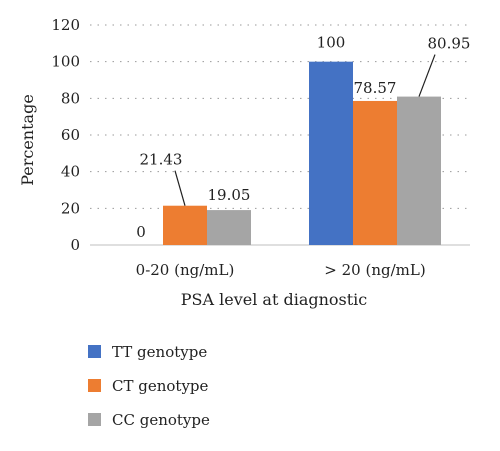 The image size is (500, 451). Describe the element at coordinates (70, 135) in the screenshot. I see `y-tick-label: 60` at that location.